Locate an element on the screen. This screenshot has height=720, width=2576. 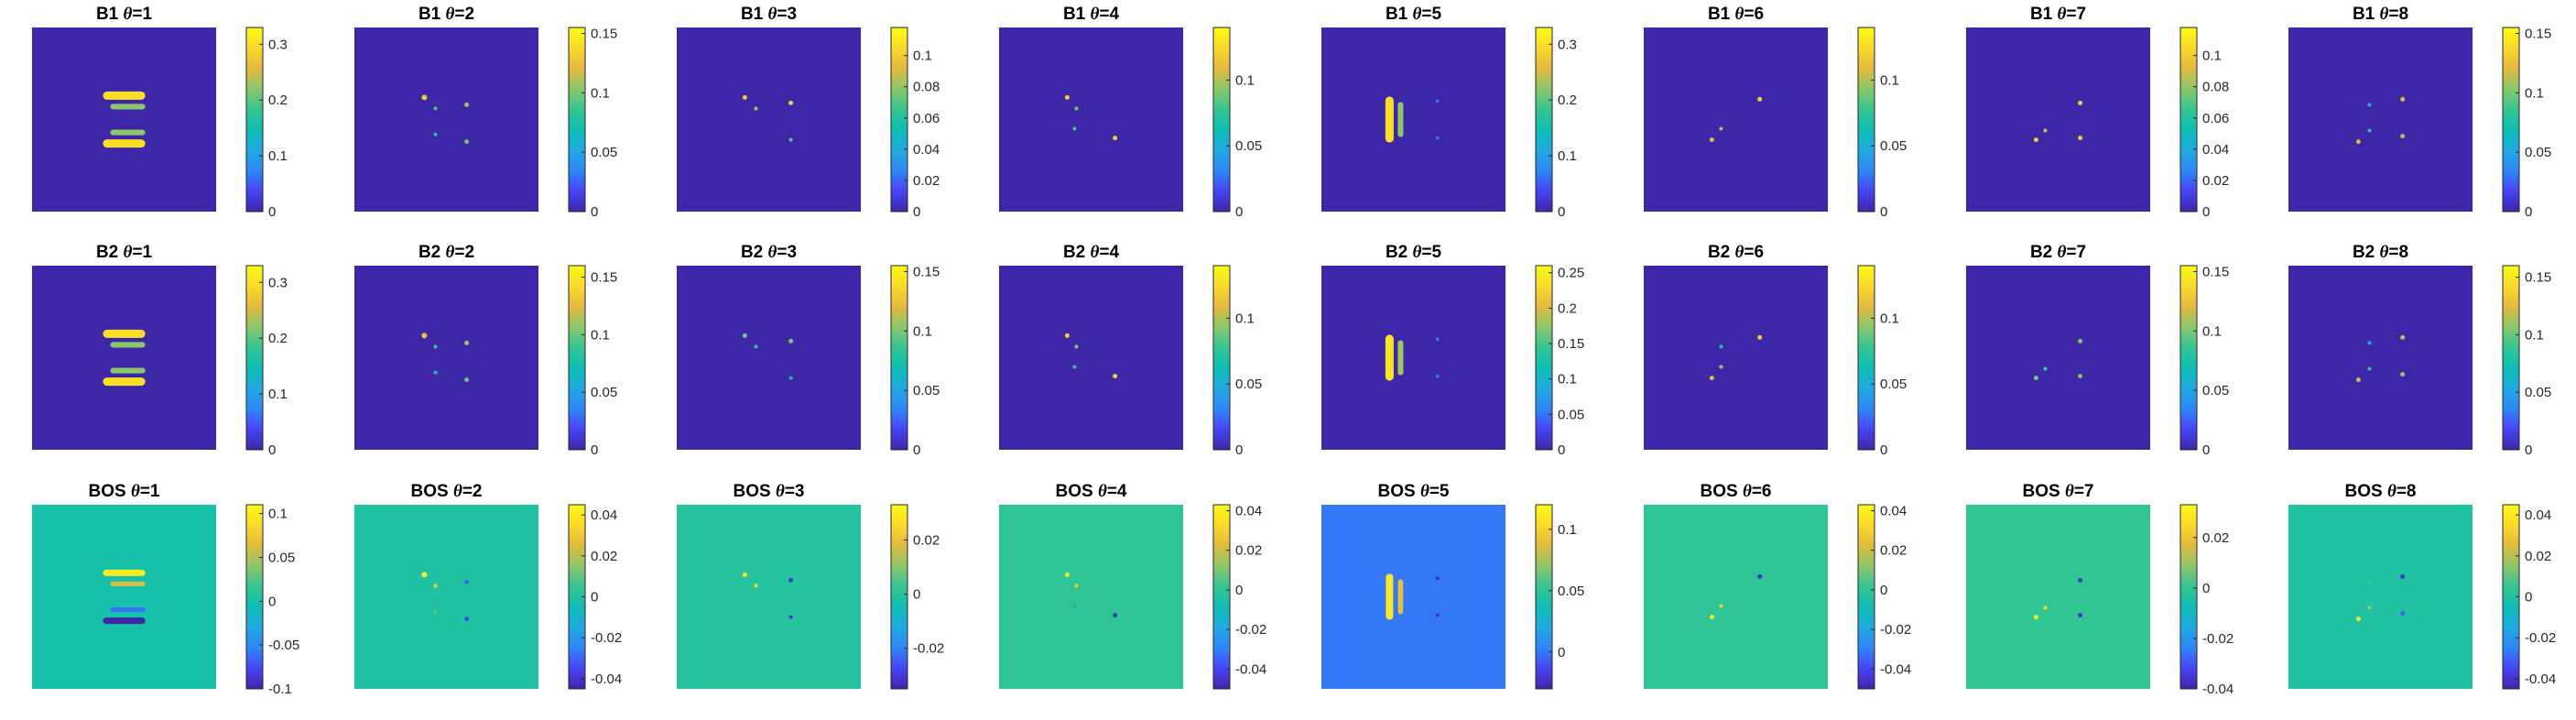
panel-title: B1 θ=1 is located at coordinates (124, 14).